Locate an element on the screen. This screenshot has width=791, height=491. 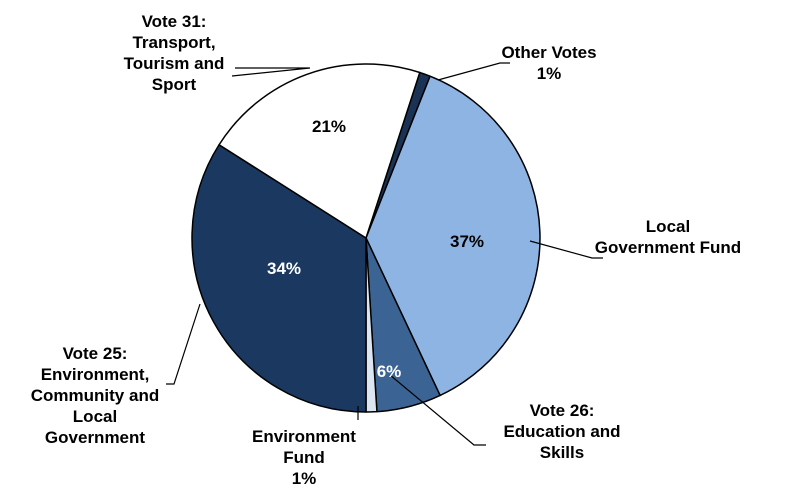
category-label-line: Vote 31: is located at coordinates (174, 21).